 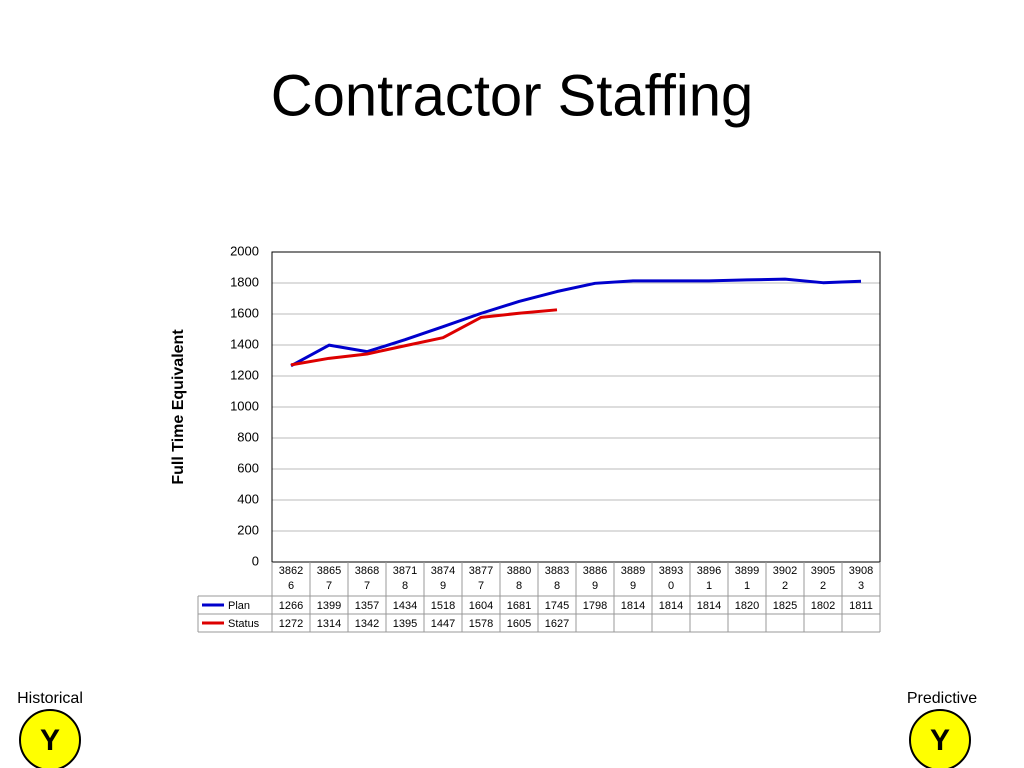 What do you see at coordinates (329, 606) in the screenshot?
I see `table-value: 1399` at bounding box center [329, 606].